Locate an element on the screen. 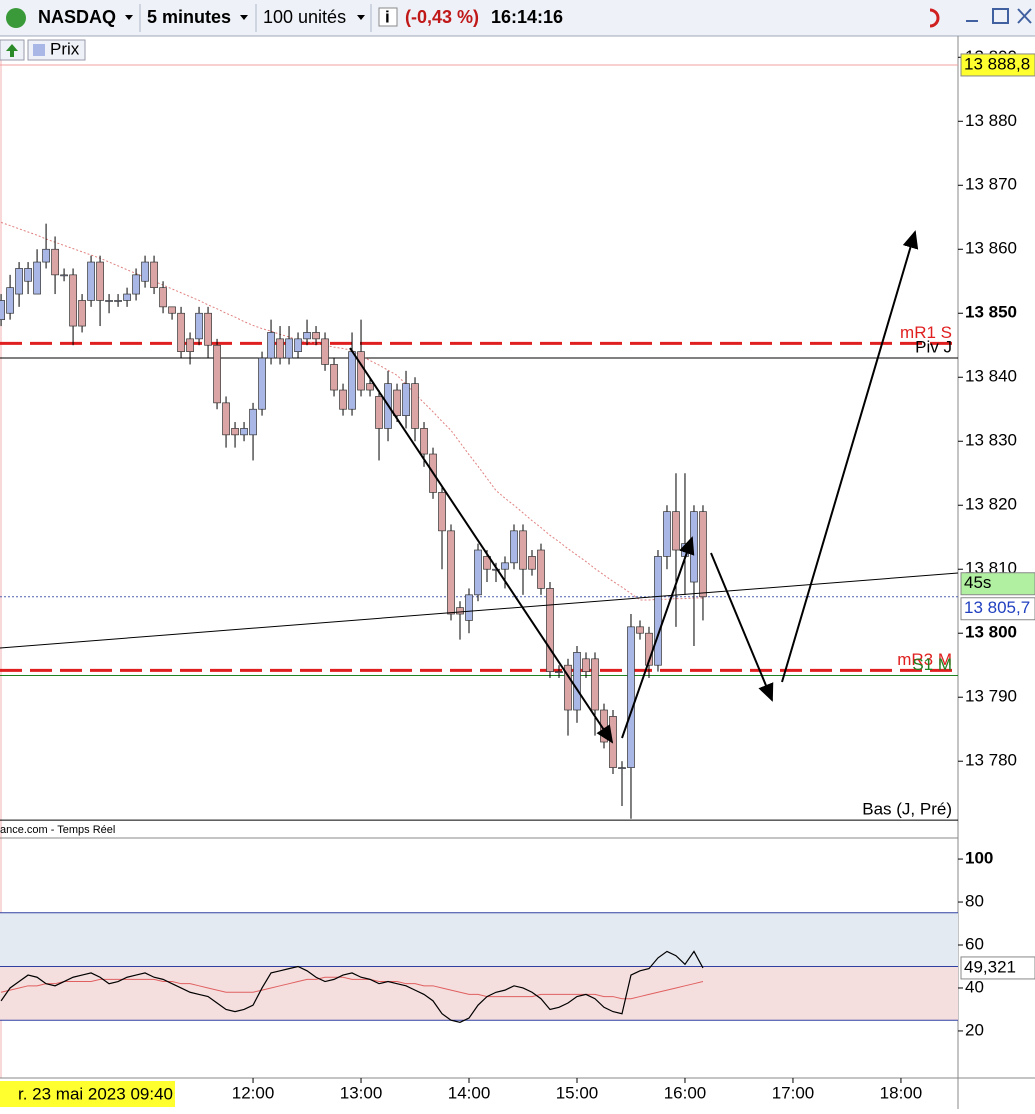 The height and width of the screenshot is (1114, 1035). y-tick-label: 13 790 is located at coordinates (991, 696).